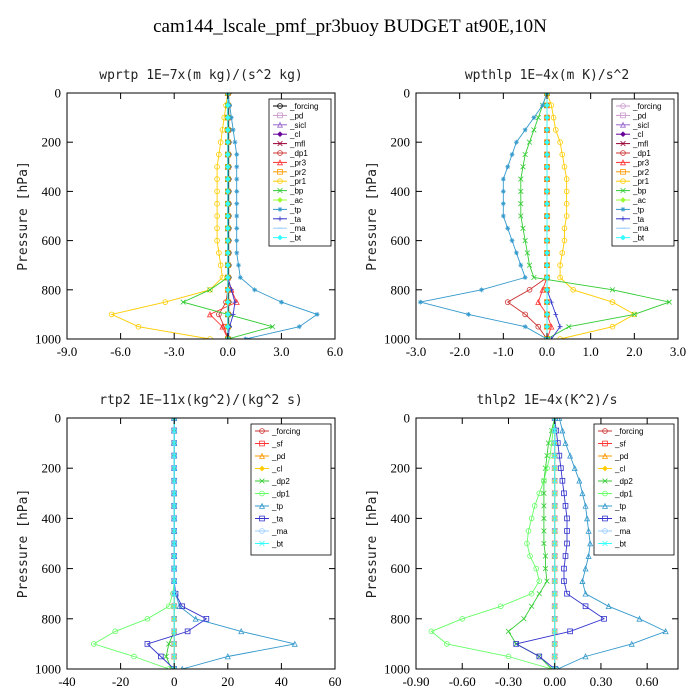 Image resolution: width=700 pixels, height=700 pixels. What do you see at coordinates (277, 444) in the screenshot?
I see `legend-label-sf: _sf` at bounding box center [277, 444].